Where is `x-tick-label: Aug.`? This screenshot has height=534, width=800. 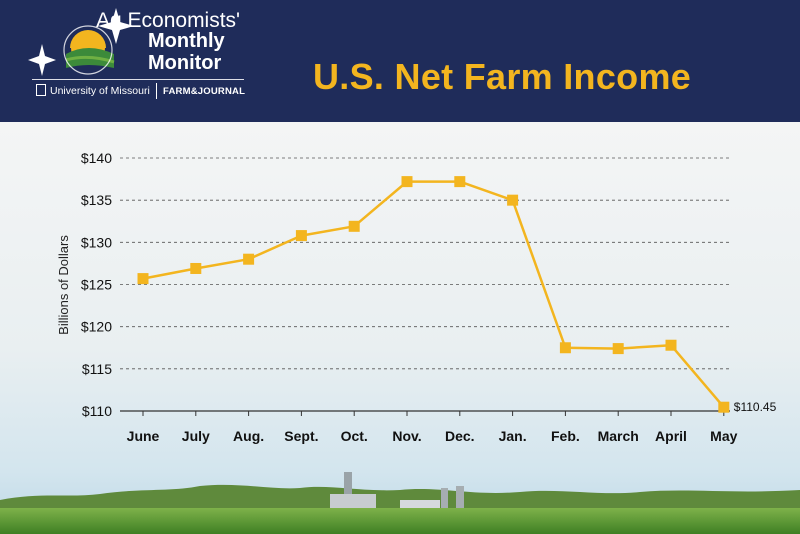 x-tick-label: Aug. is located at coordinates (248, 436).